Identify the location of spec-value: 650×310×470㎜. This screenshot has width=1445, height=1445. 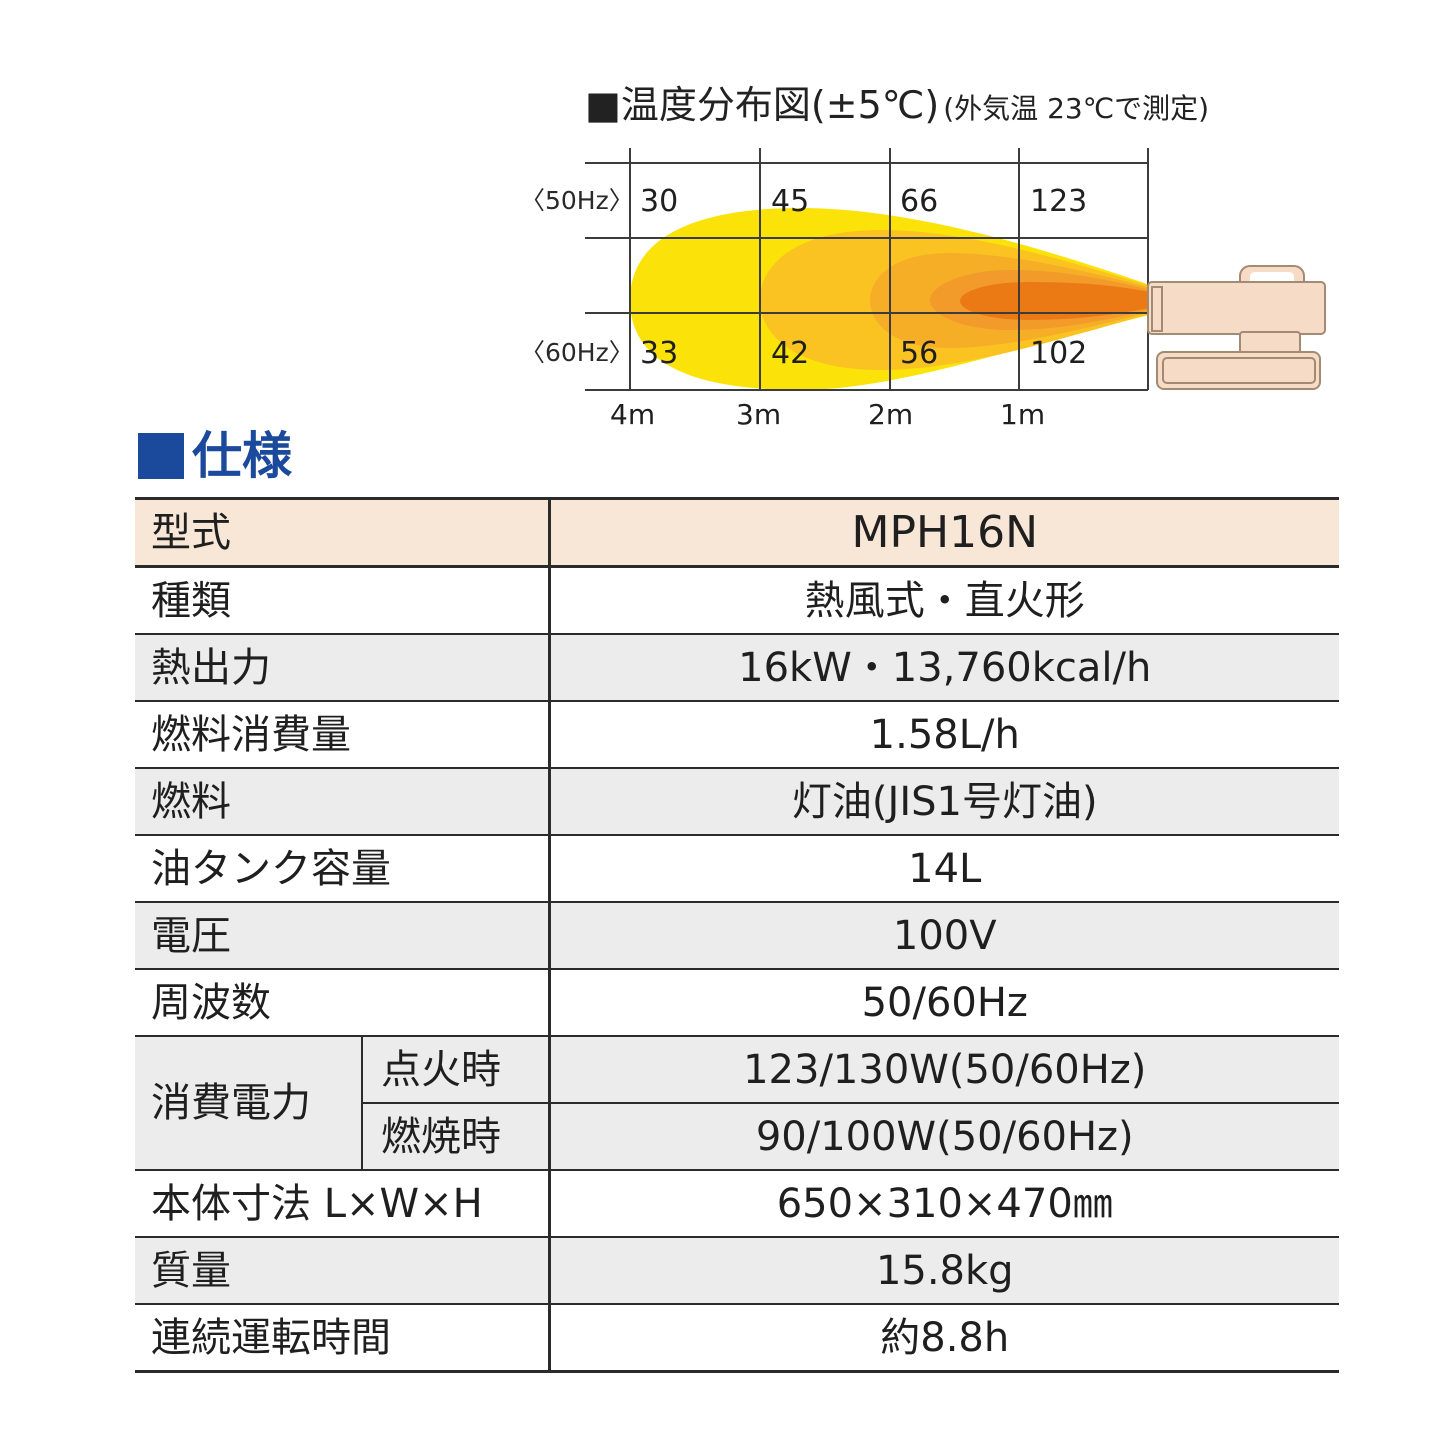
(943, 1204).